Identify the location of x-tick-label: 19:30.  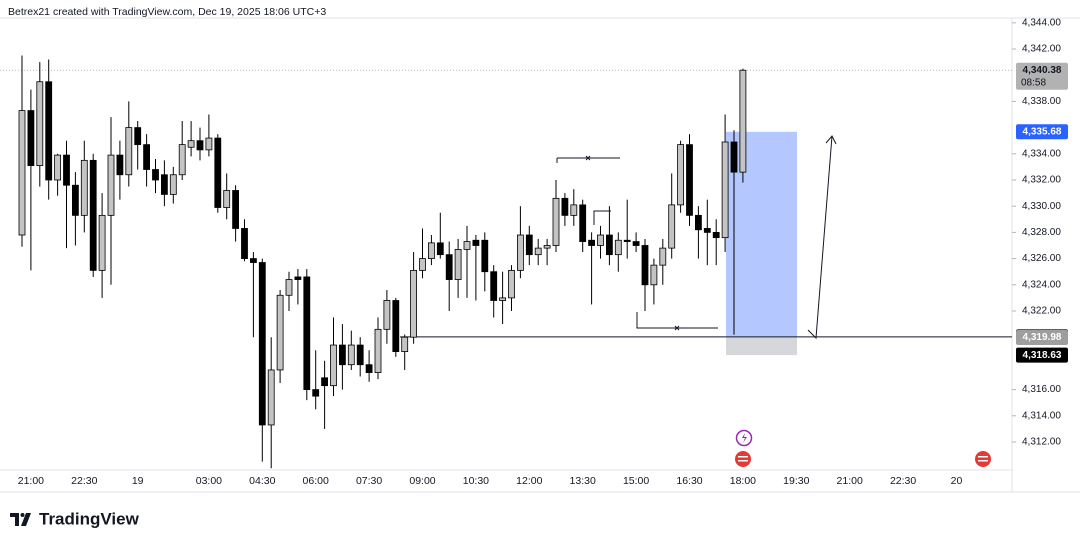
(796, 481).